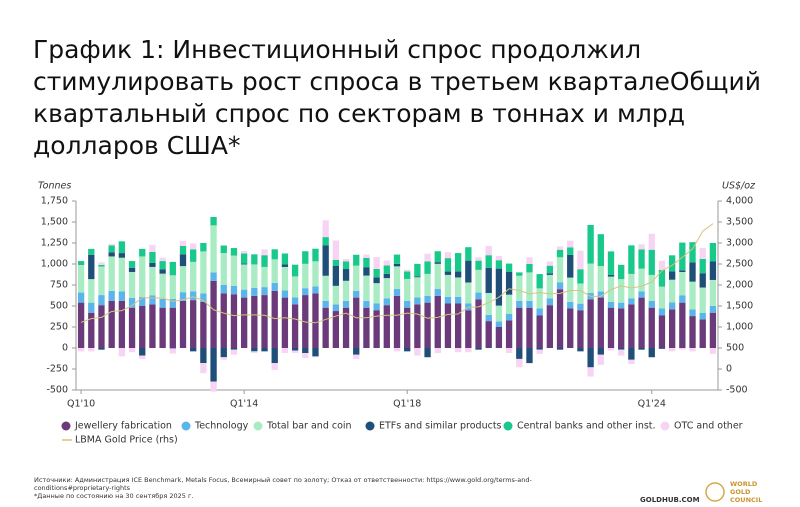 This screenshot has height=507, width=800. Describe the element at coordinates (57, 369) in the screenshot. I see `y-tick-label: -250` at that location.